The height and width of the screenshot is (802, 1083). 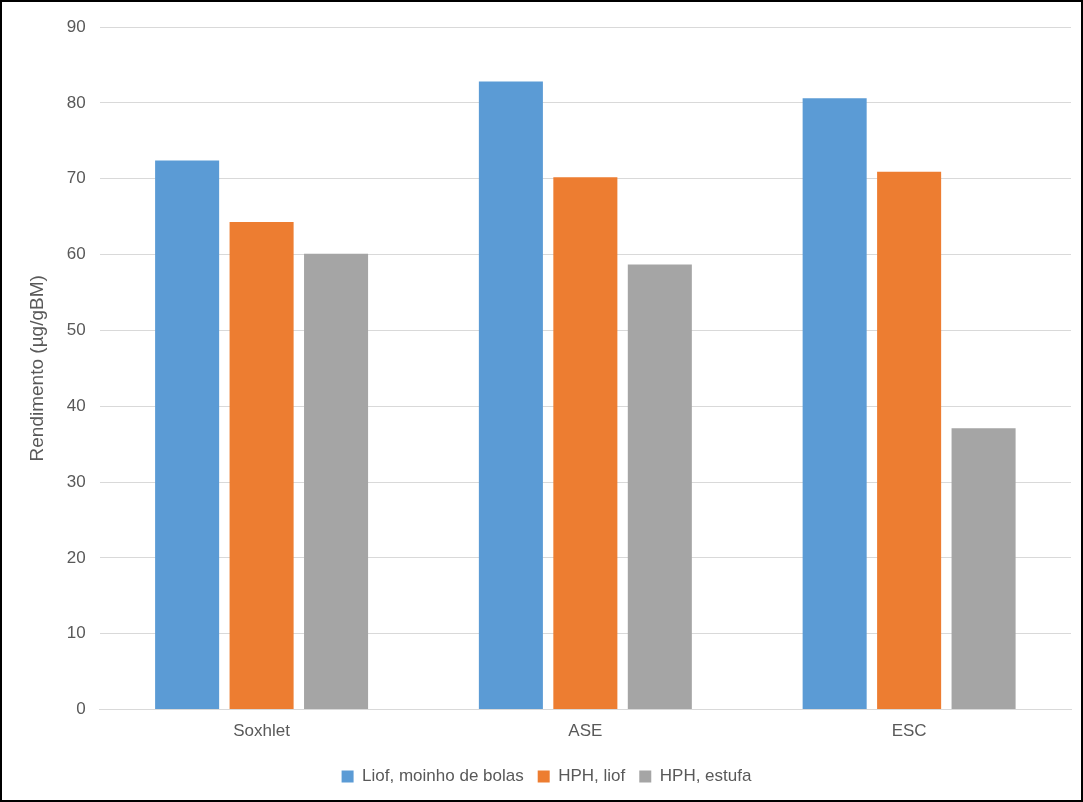 What do you see at coordinates (909, 731) in the screenshot?
I see `x-tick-label: ESC` at bounding box center [909, 731].